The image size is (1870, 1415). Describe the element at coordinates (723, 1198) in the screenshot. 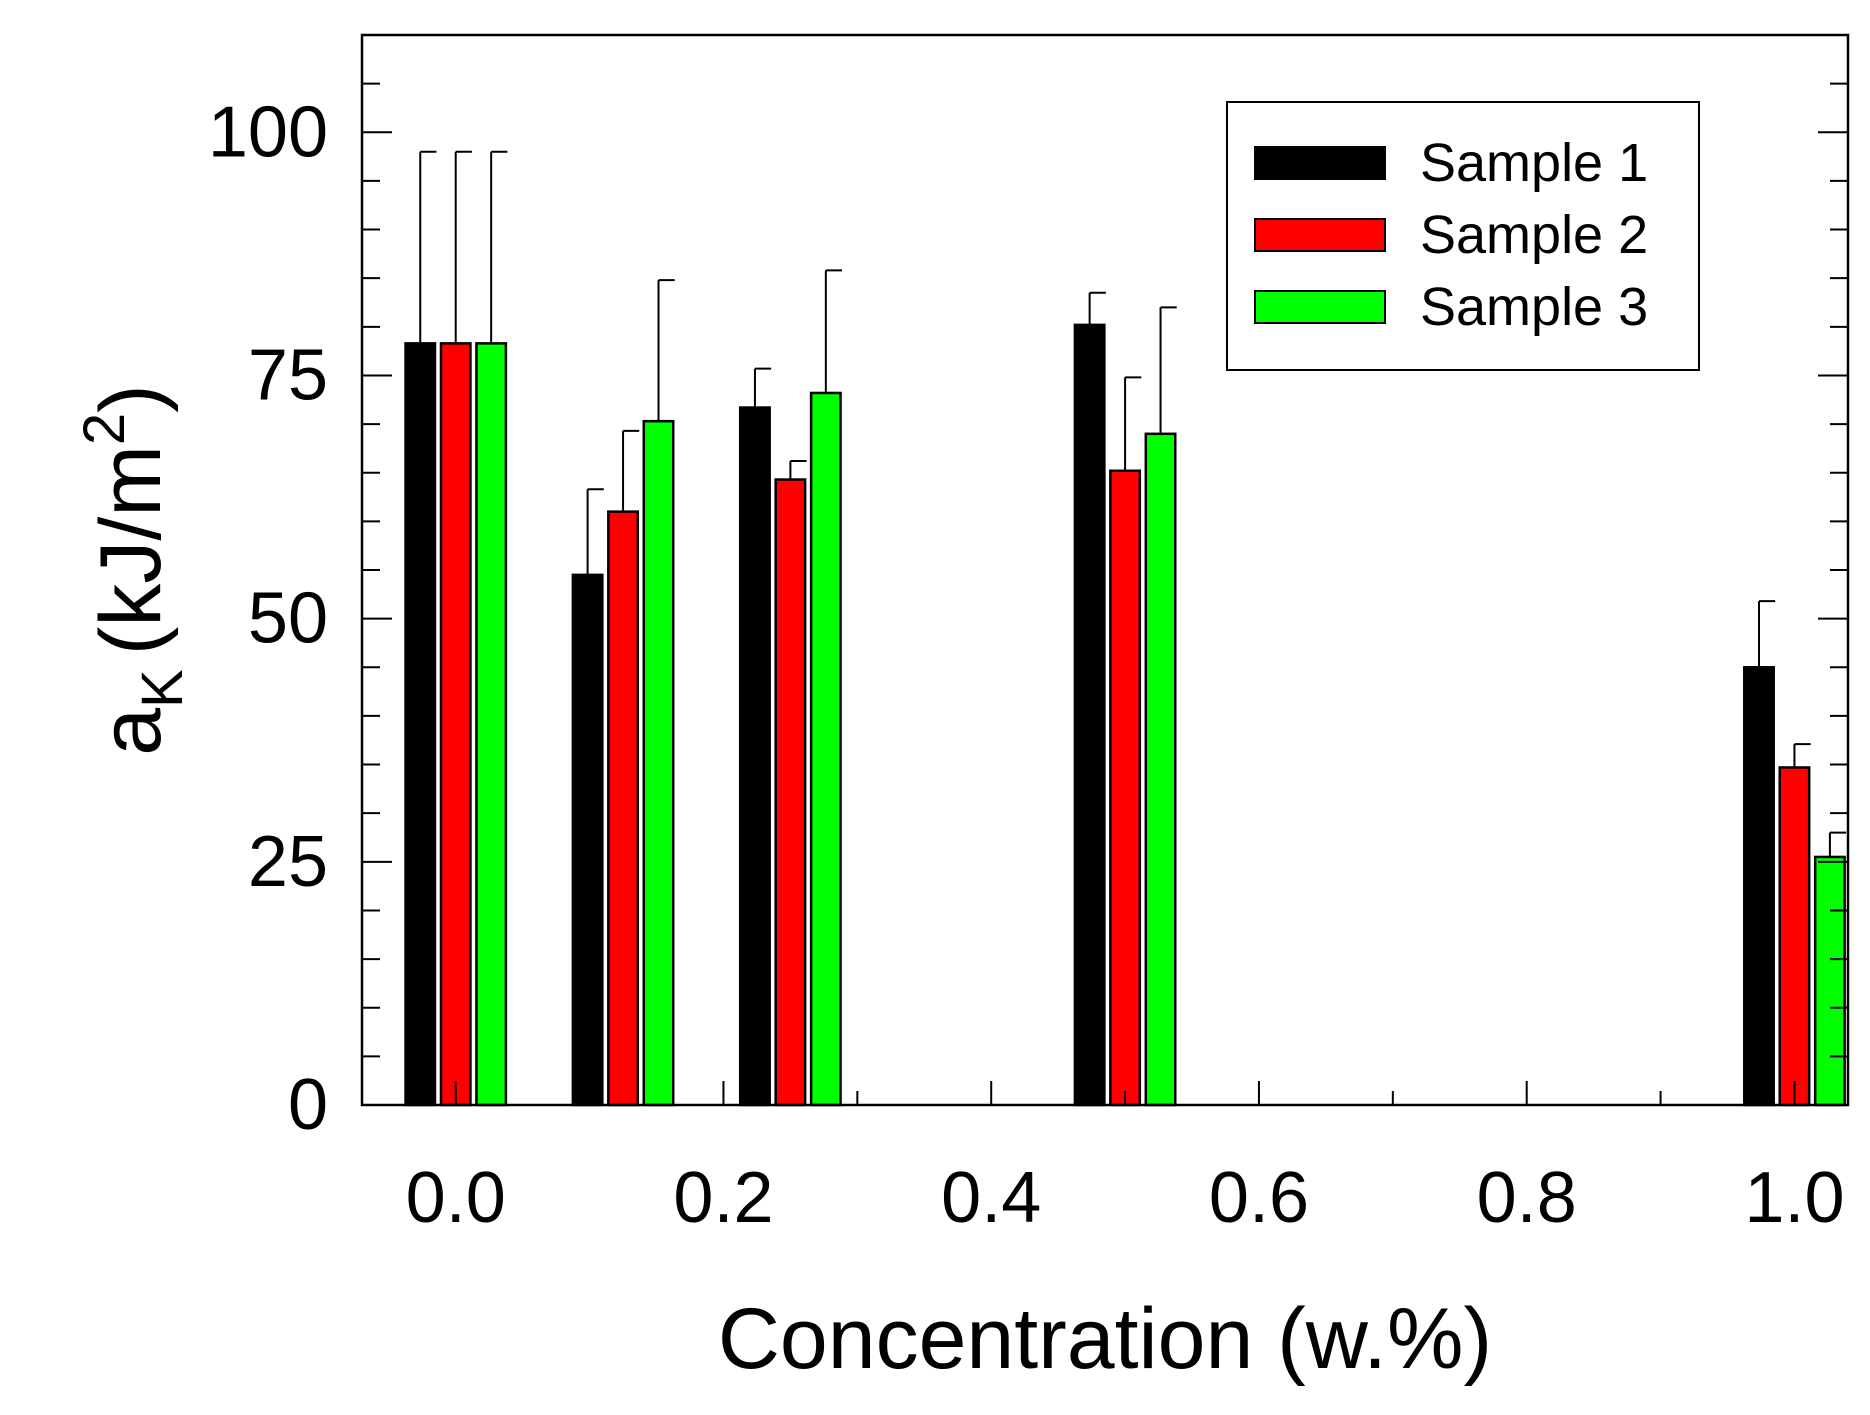

I see `x-tick-label-0.2: 0.2` at that location.